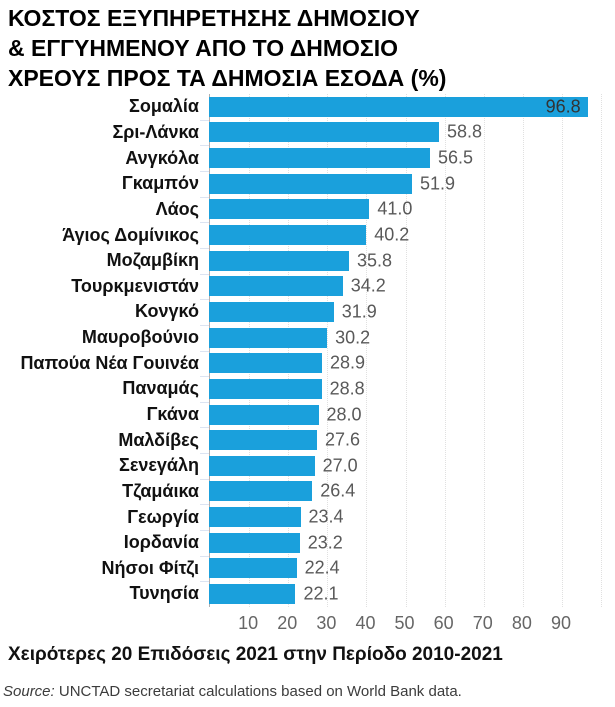 This screenshot has height=707, width=615. I want to click on bar-row: Σρι-Λάνκα 58.8, so click(307, 133).